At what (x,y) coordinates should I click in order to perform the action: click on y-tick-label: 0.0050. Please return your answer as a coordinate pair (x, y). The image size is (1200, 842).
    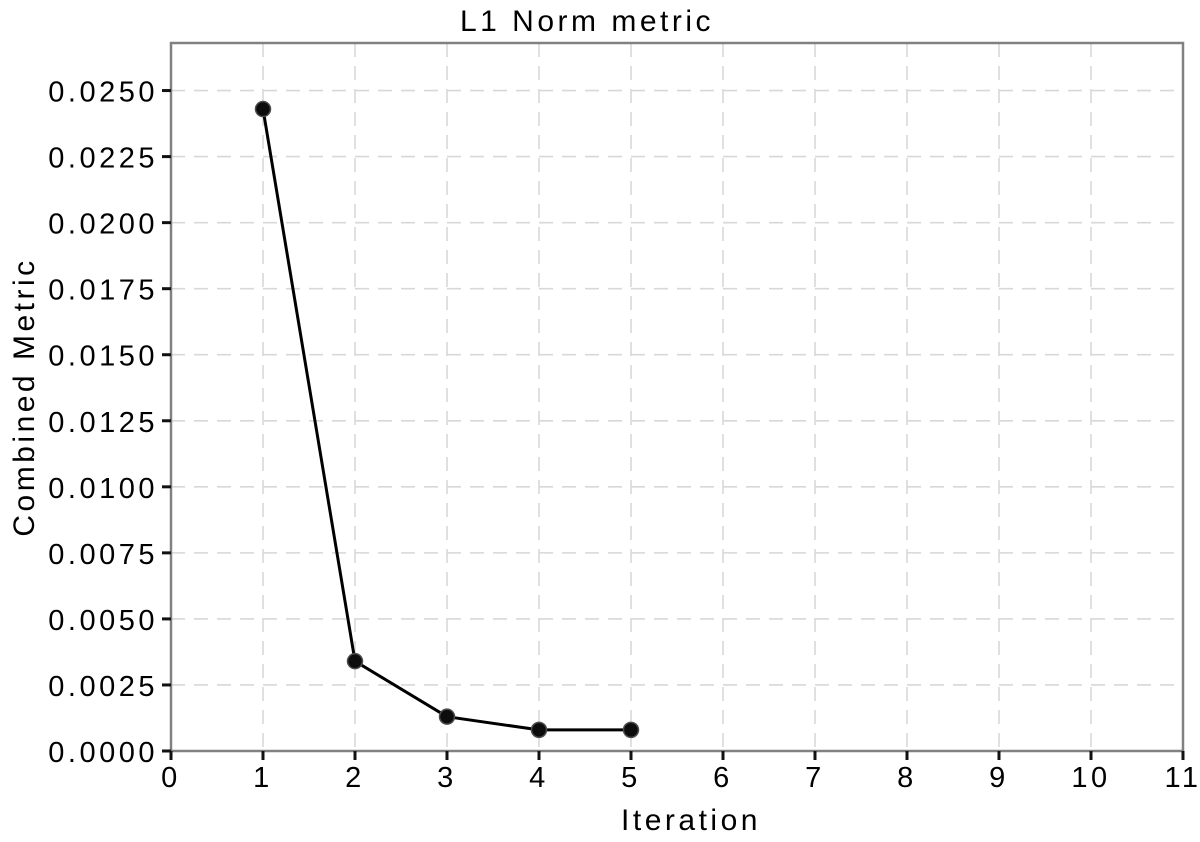
    Looking at the image, I should click on (103, 621).